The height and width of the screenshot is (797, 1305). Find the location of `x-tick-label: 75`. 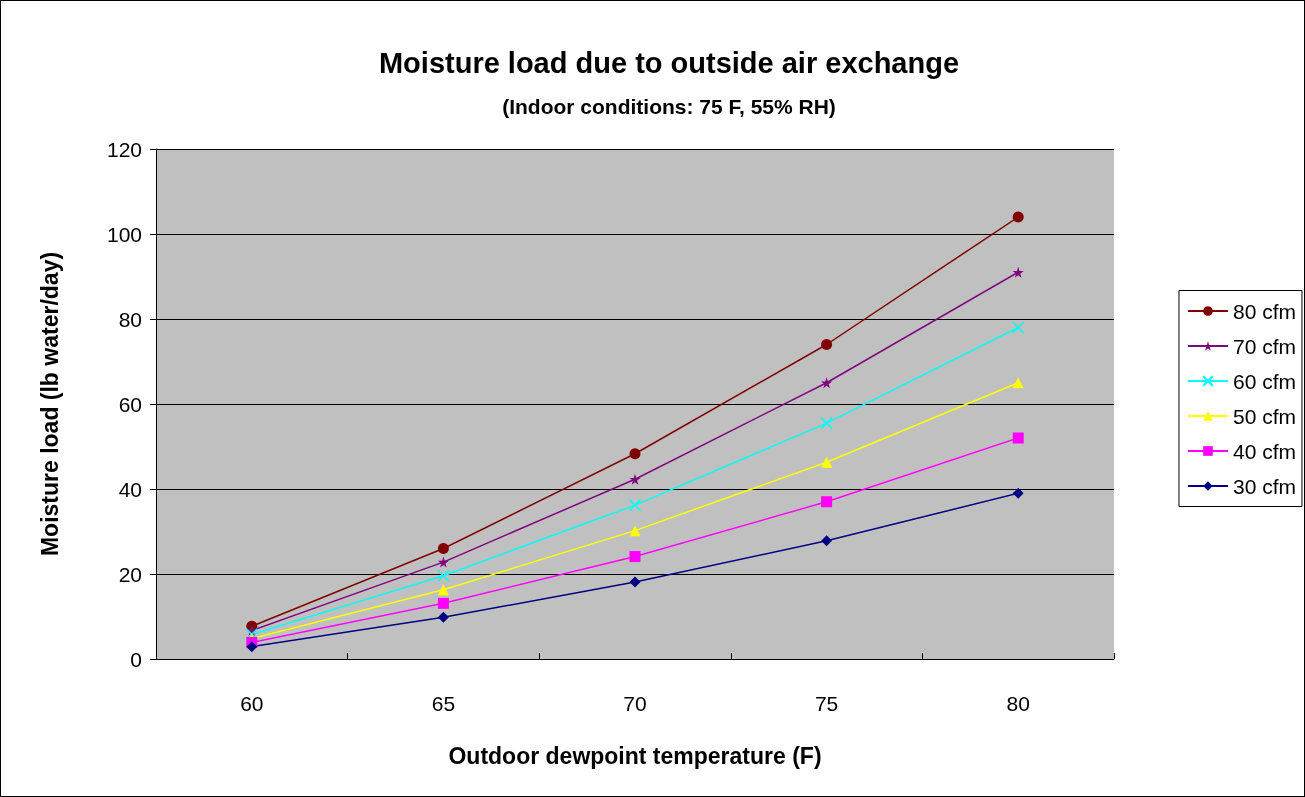

x-tick-label: 75 is located at coordinates (826, 703).